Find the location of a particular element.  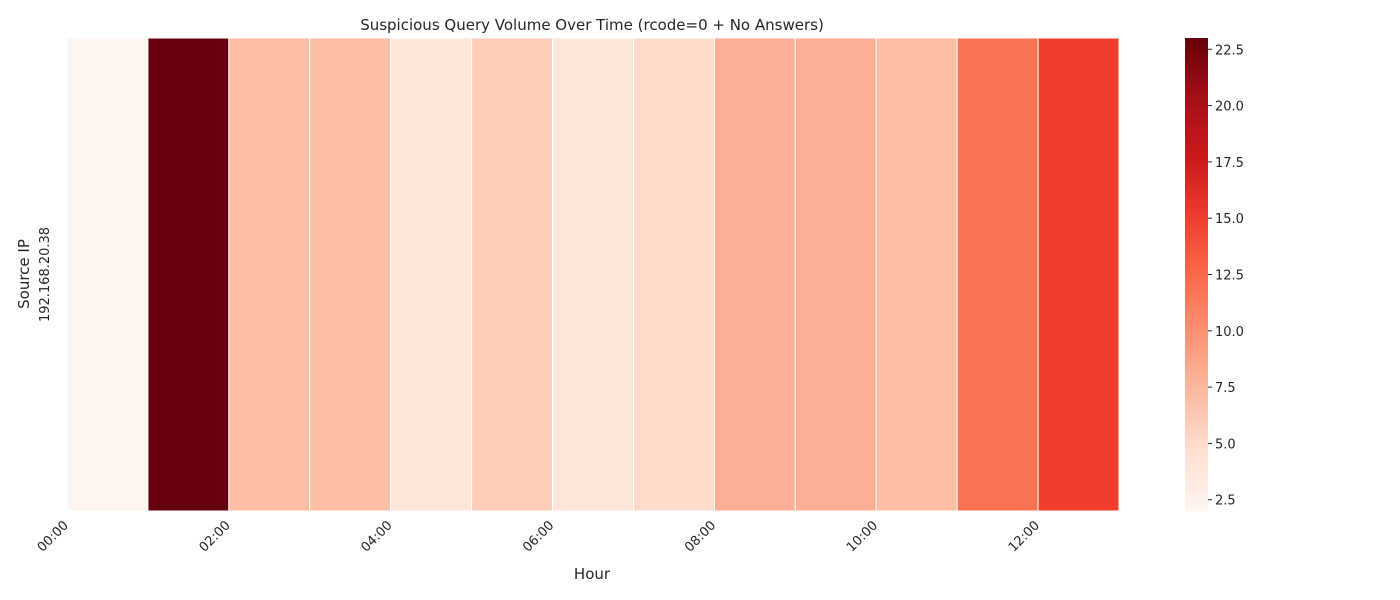

colorbar-tick-label: 12.5 is located at coordinates (1229, 276).